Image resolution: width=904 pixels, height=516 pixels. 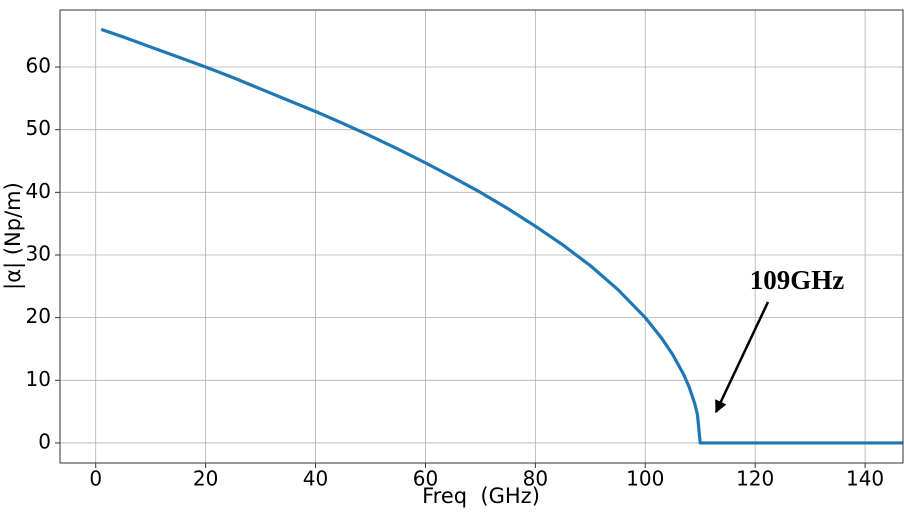 What do you see at coordinates (95, 479) in the screenshot?
I see `x-tick-label: 0` at bounding box center [95, 479].